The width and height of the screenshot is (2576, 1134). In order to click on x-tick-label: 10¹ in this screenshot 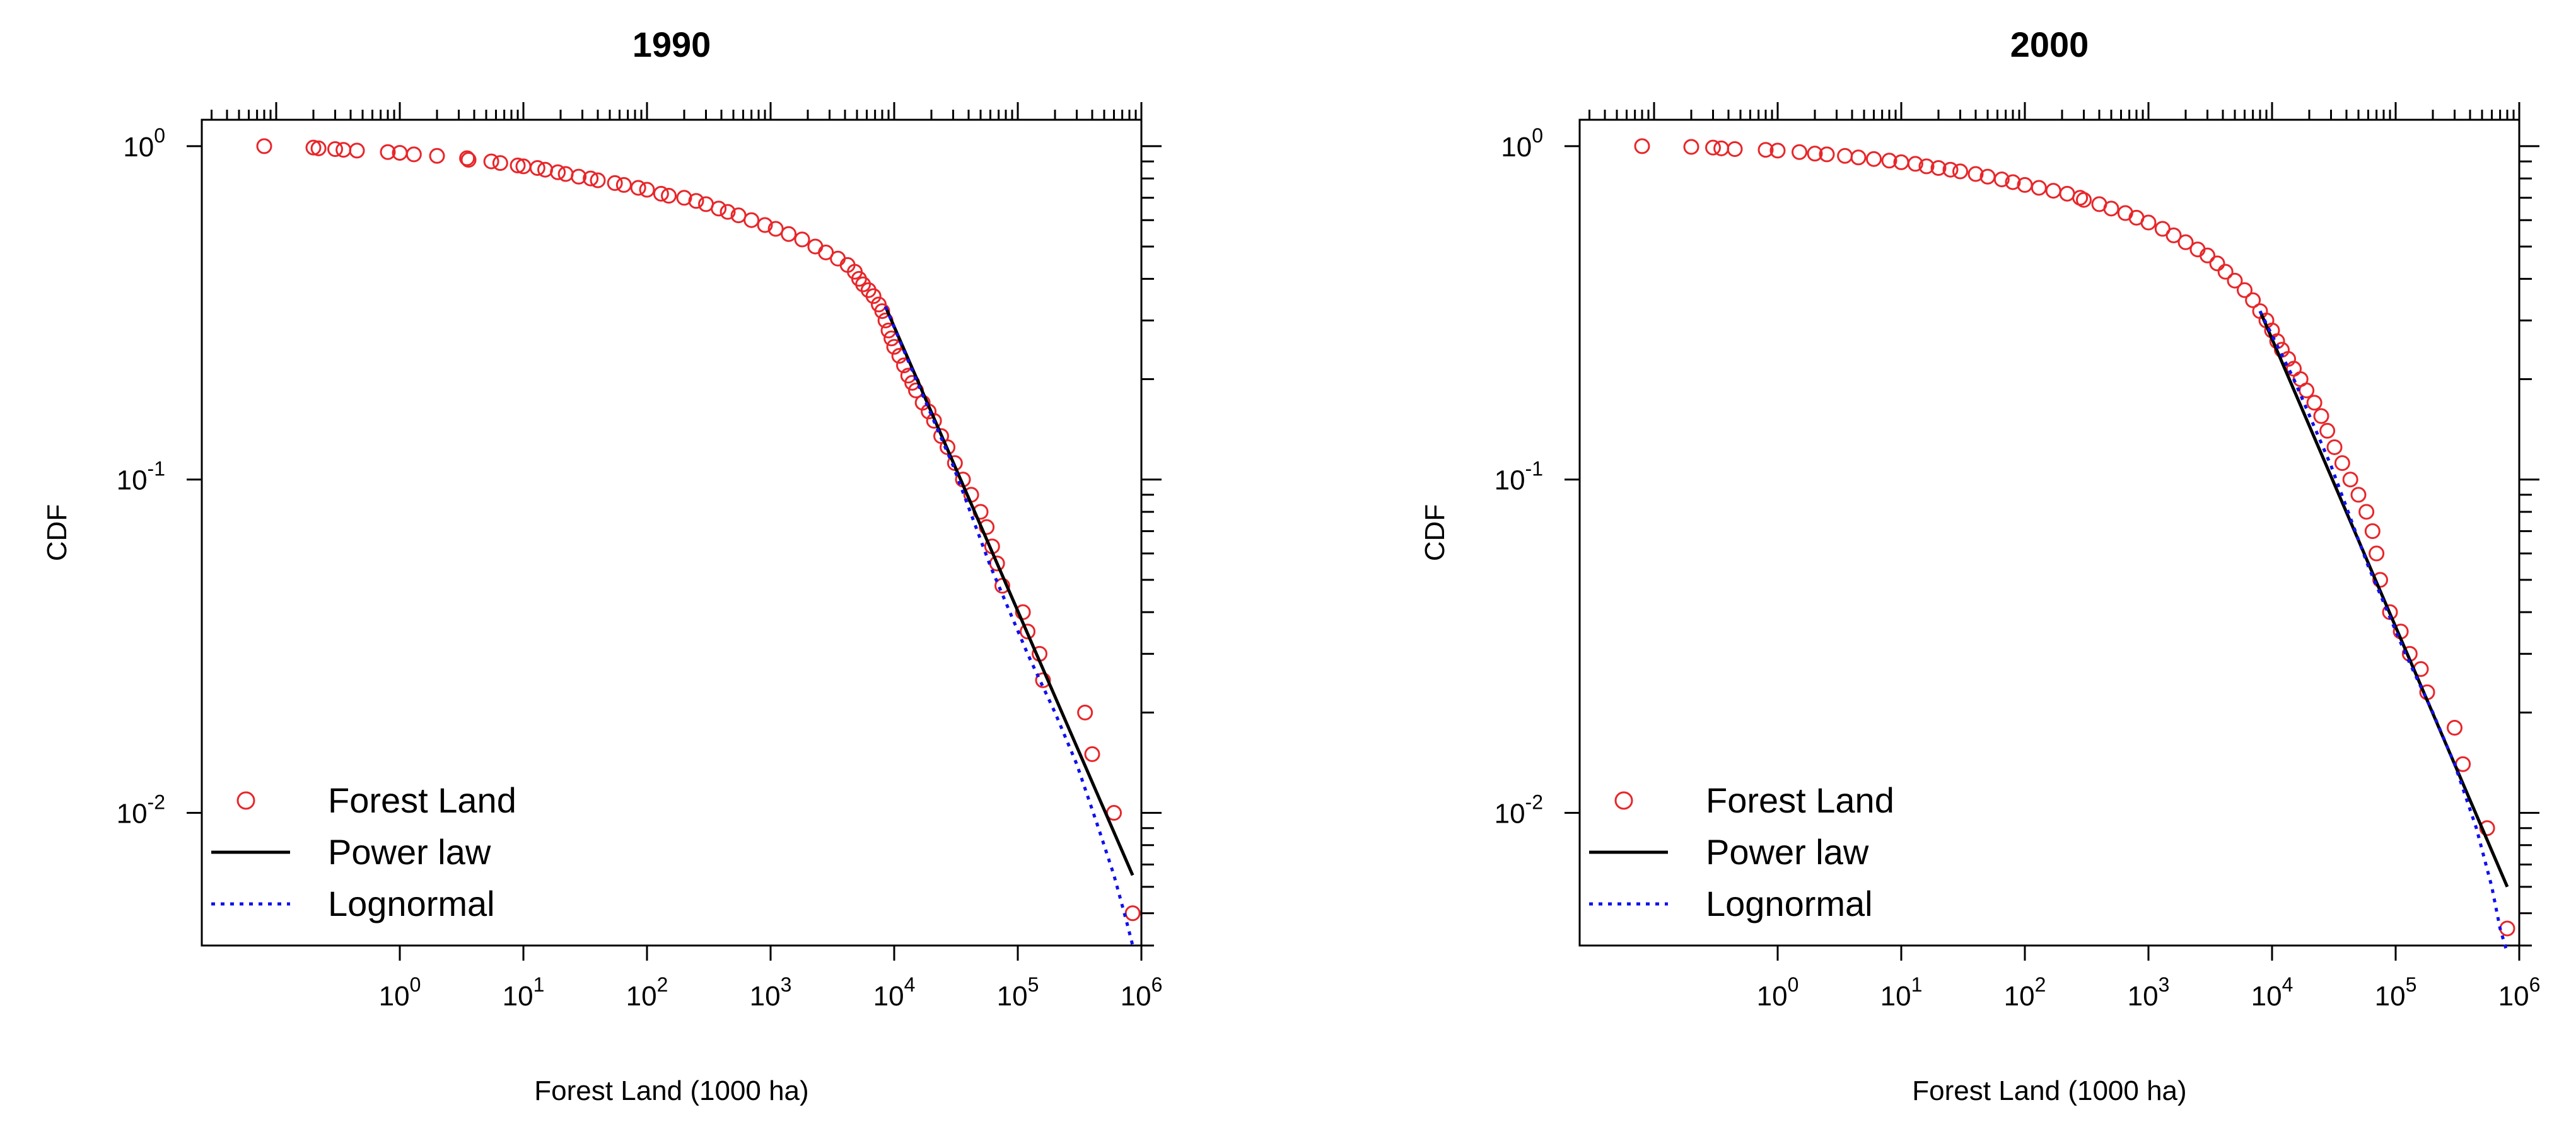, I will do `click(524, 992)`.